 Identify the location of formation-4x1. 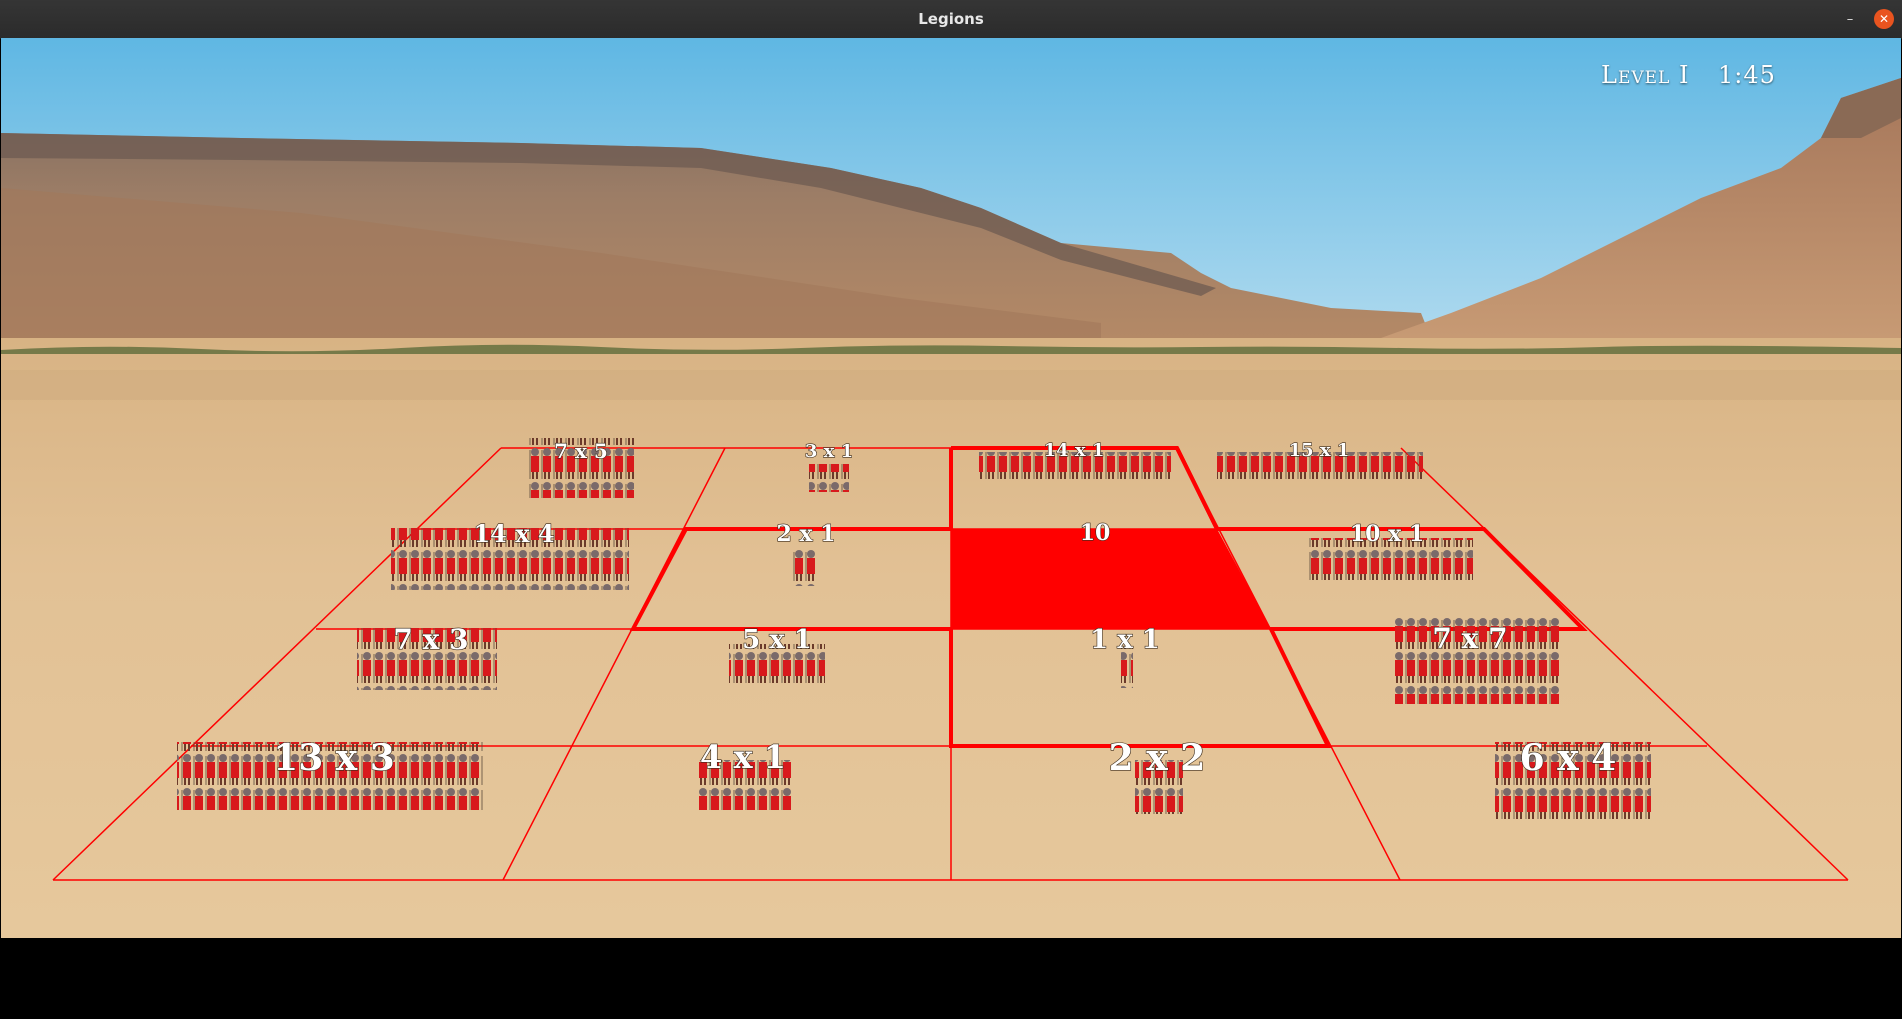
(745, 785).